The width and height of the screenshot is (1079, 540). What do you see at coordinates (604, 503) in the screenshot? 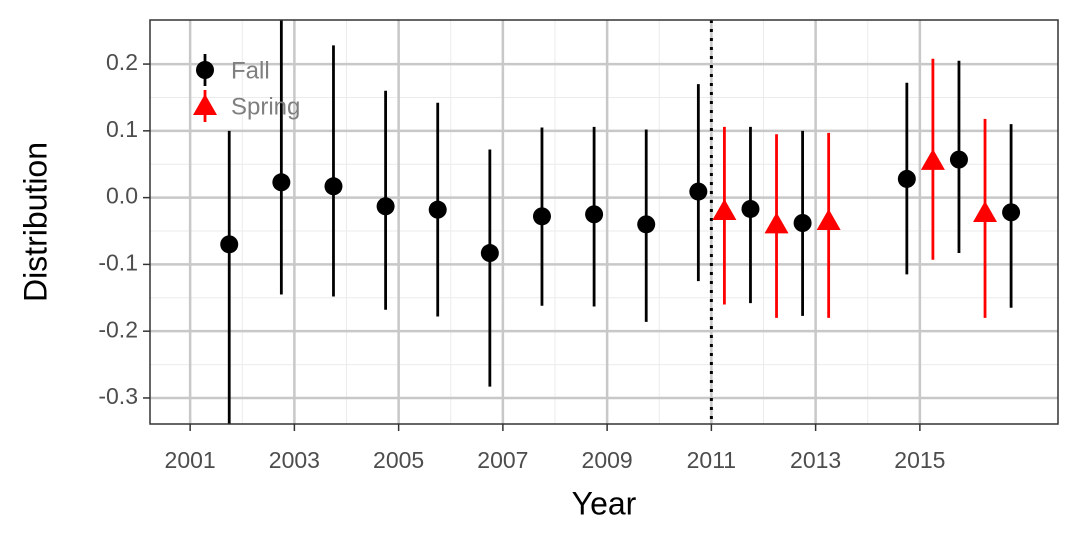
I see `x-axis-title: Year` at bounding box center [604, 503].